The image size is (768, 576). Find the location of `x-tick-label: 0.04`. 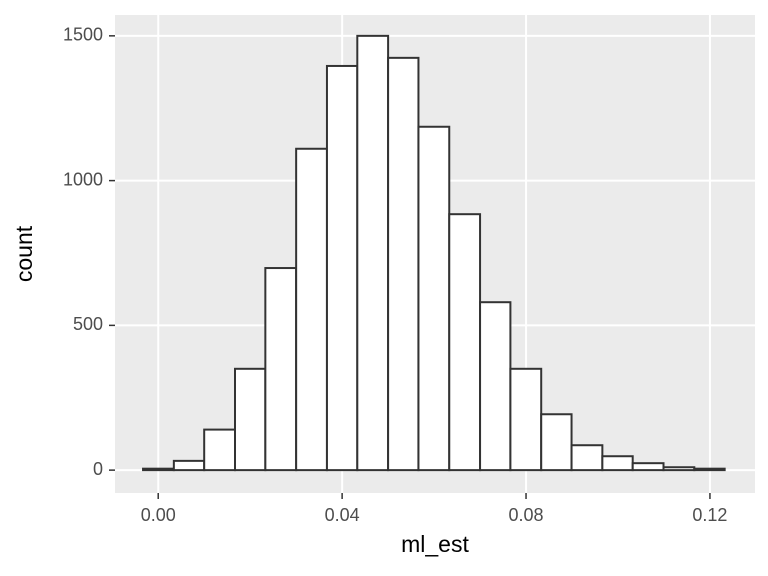

x-tick-label: 0.04 is located at coordinates (342, 515).